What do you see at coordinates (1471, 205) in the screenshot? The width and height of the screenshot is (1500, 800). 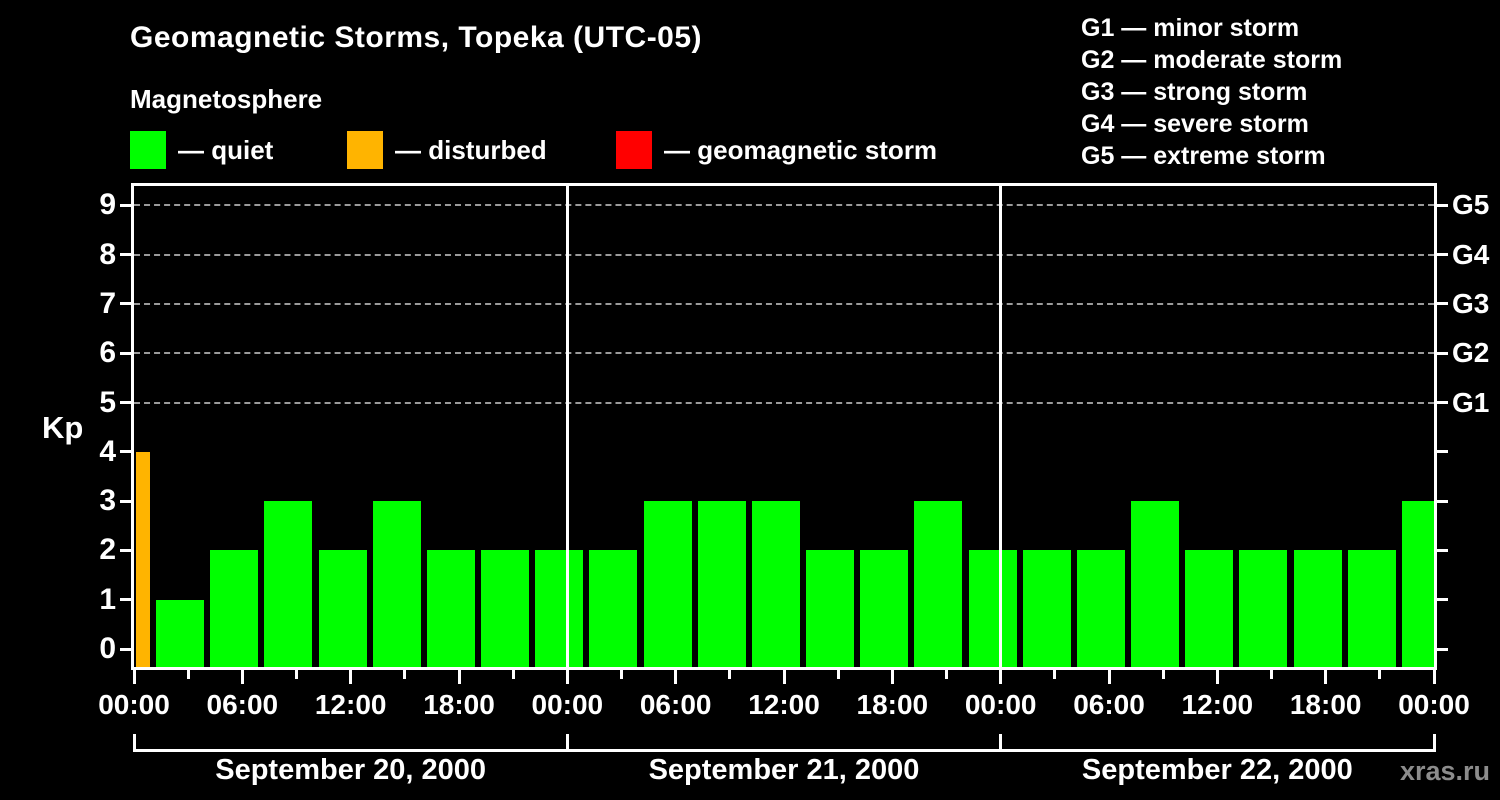 I see `g-level-label: G5` at bounding box center [1471, 205].